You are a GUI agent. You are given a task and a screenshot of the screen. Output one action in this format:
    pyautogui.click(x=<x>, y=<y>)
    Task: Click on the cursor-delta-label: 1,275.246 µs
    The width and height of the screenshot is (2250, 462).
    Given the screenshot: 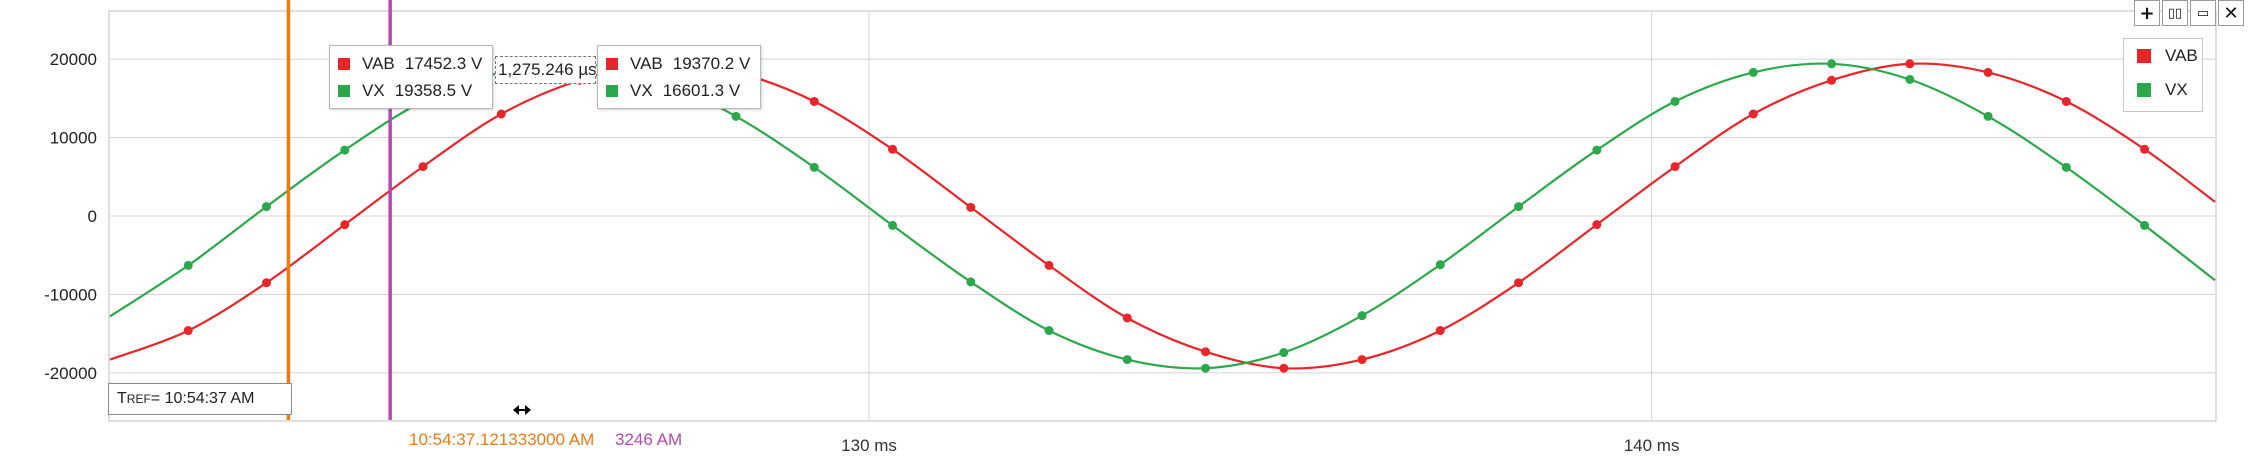 What is the action you would take?
    pyautogui.click(x=545, y=70)
    